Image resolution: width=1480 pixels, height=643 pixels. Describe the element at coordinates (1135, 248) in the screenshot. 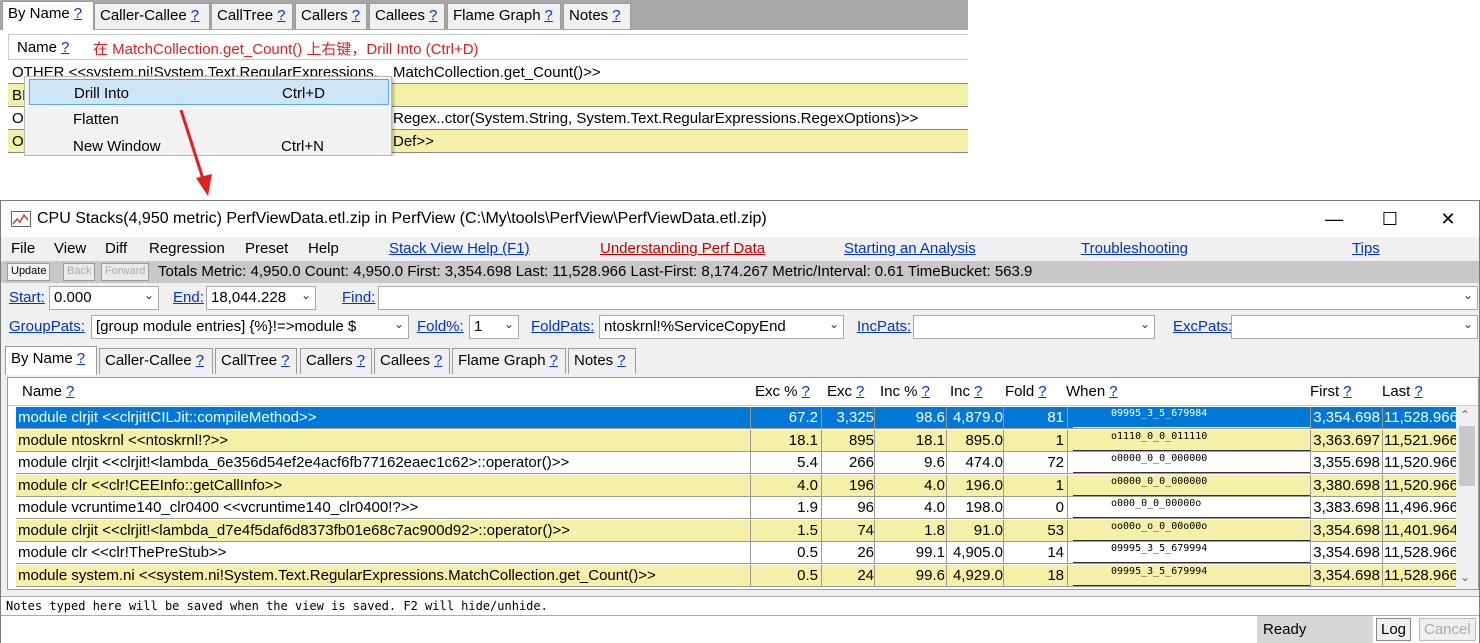

I see `link-troubleshooting: Troubleshooting` at that location.